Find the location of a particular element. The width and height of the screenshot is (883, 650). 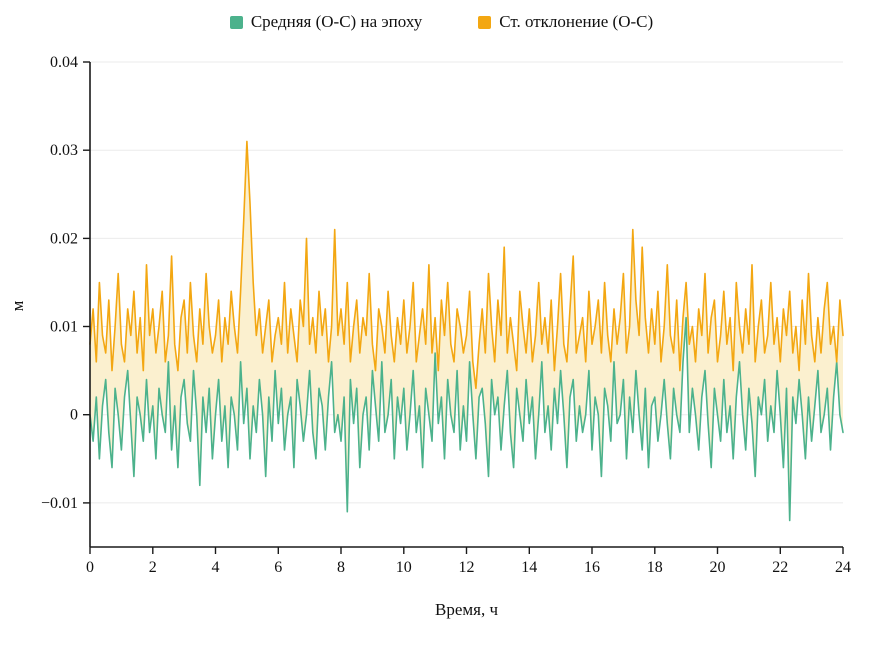

y-tick-label: 0 is located at coordinates (74, 415).